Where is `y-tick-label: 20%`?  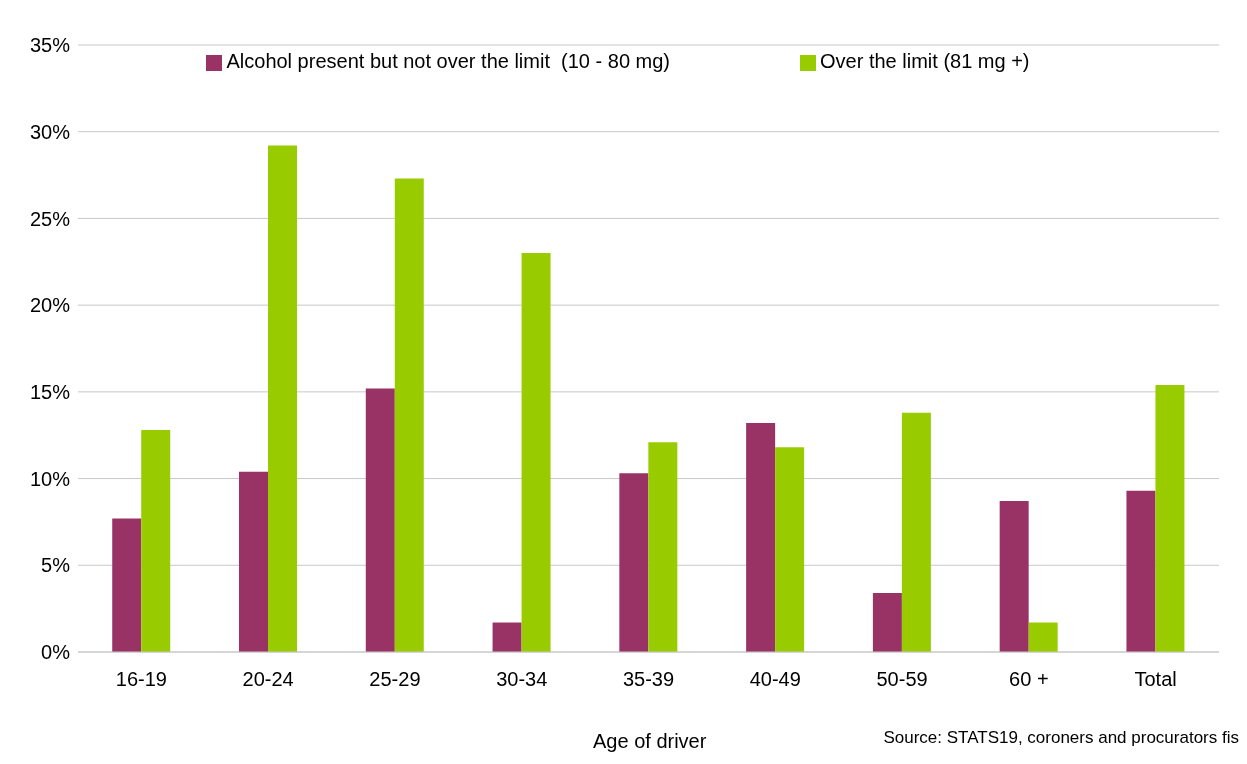
y-tick-label: 20% is located at coordinates (50, 305).